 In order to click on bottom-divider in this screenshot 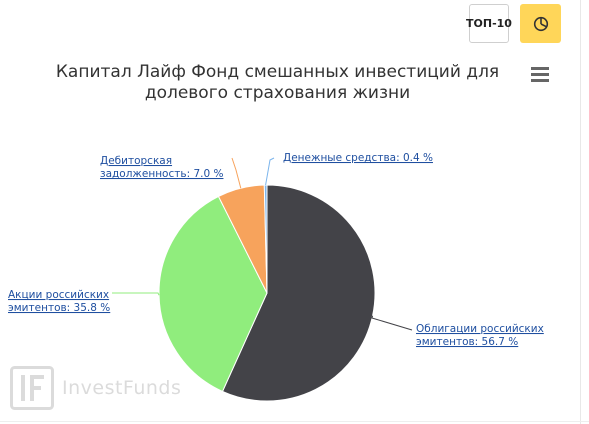, I will do `click(294, 421)`.